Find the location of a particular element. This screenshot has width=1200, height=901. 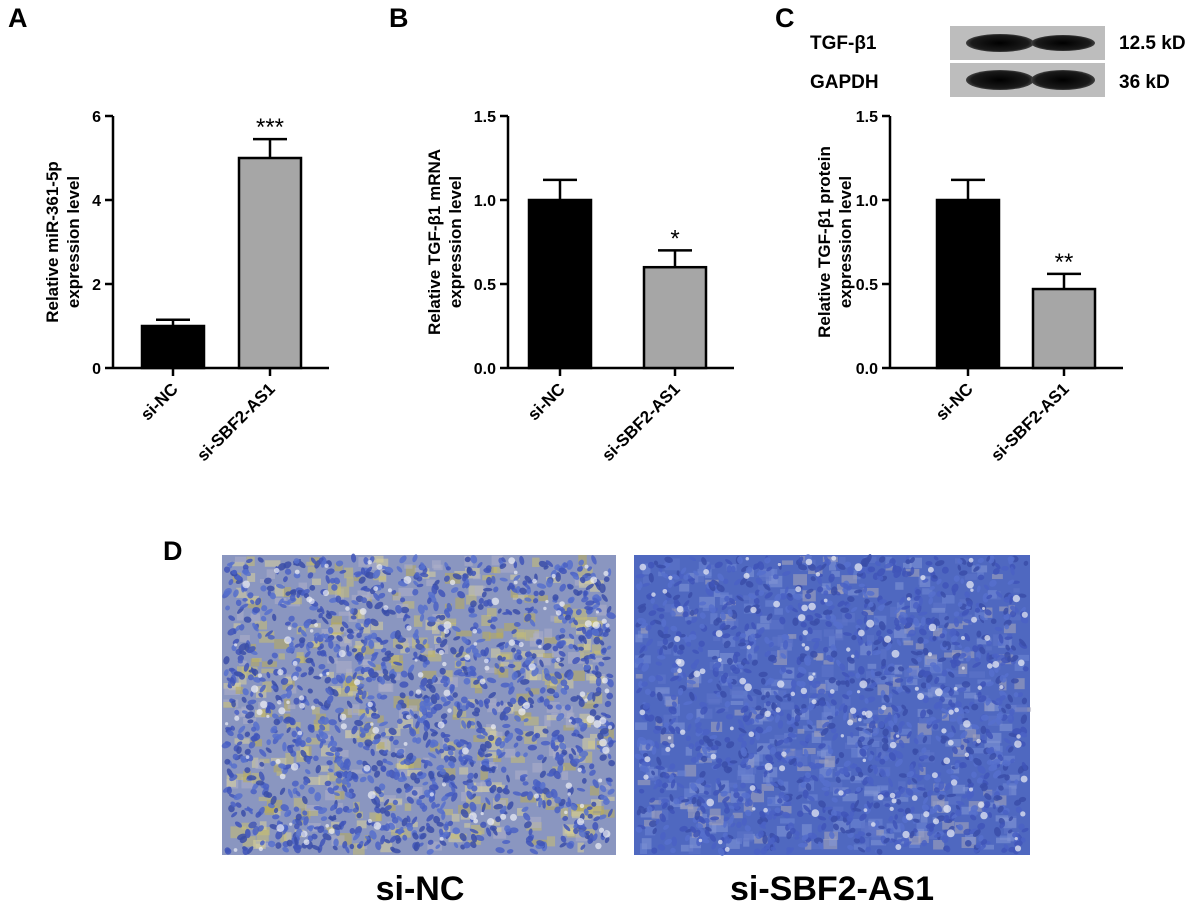

y-axis-label: Relative TGF-β1 protein expression level is located at coordinates (835, 242).